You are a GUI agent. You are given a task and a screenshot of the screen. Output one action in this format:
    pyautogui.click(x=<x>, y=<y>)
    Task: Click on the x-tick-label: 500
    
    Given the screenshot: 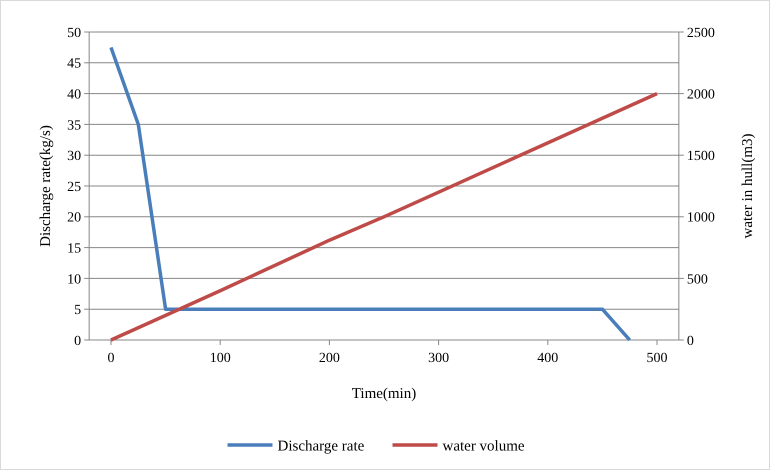 What is the action you would take?
    pyautogui.click(x=657, y=358)
    